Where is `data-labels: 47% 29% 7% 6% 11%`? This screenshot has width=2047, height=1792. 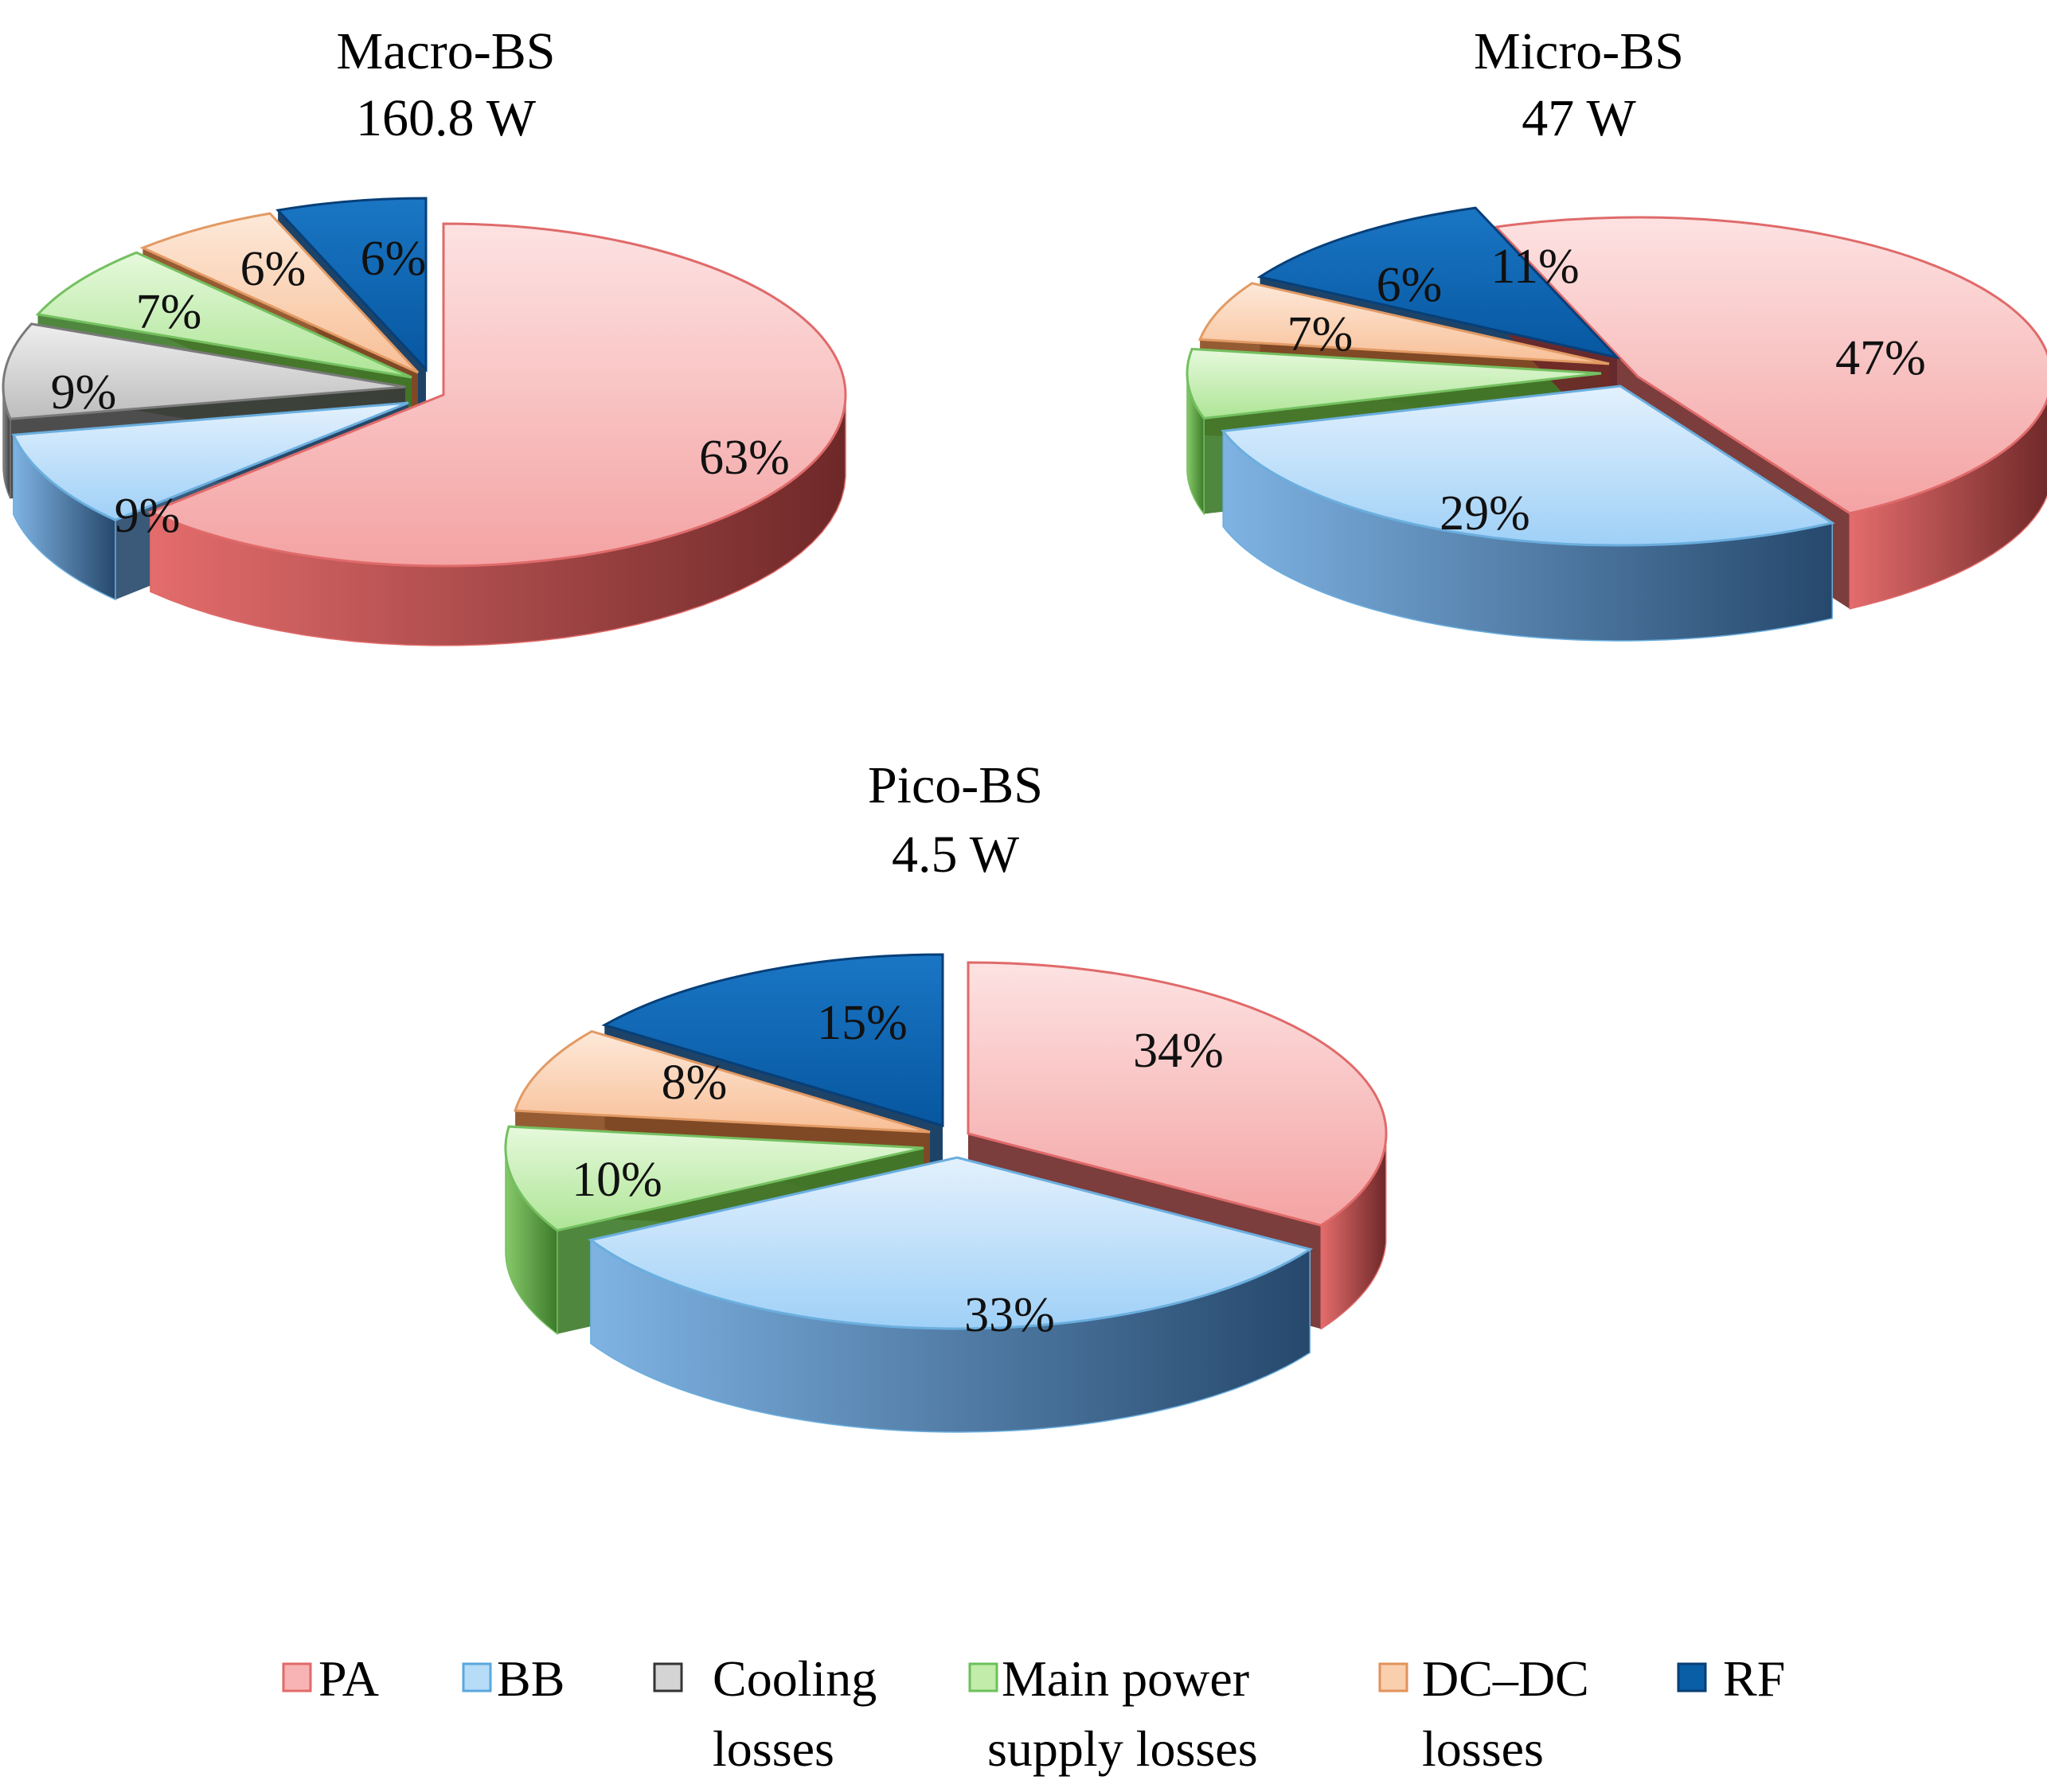
data-labels: 47% 29% 7% 6% 11% is located at coordinates (1607, 390).